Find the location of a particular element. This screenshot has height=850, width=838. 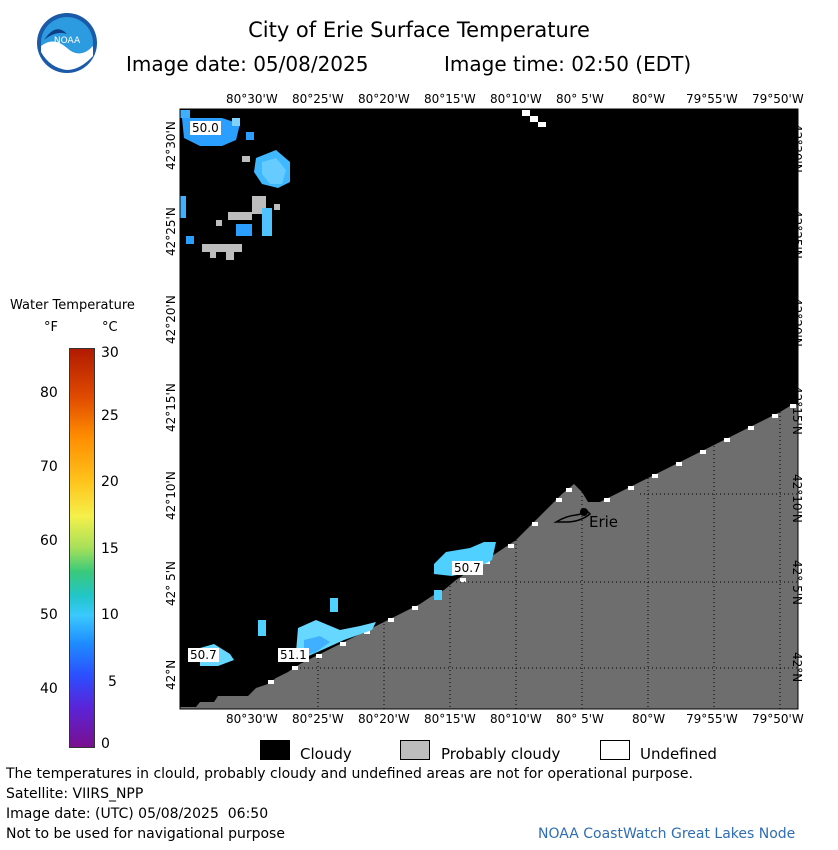

key-cloudy-swatch is located at coordinates (275, 750).